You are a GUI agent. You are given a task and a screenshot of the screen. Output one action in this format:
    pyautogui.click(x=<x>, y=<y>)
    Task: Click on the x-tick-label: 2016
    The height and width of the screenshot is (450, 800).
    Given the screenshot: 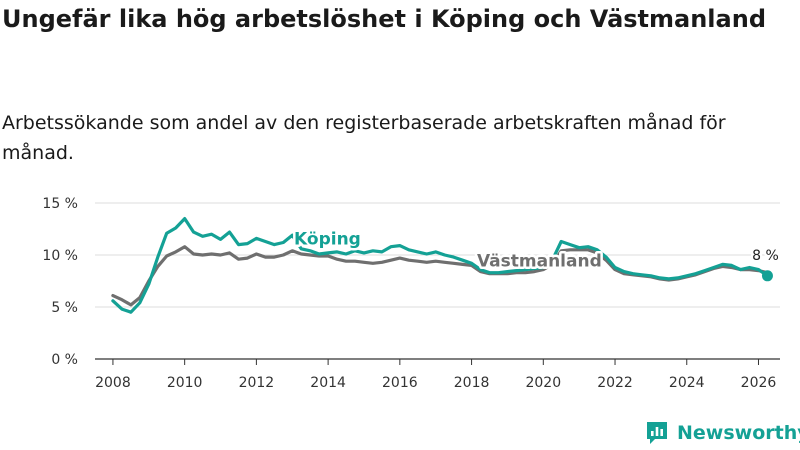 What is the action you would take?
    pyautogui.click(x=400, y=383)
    